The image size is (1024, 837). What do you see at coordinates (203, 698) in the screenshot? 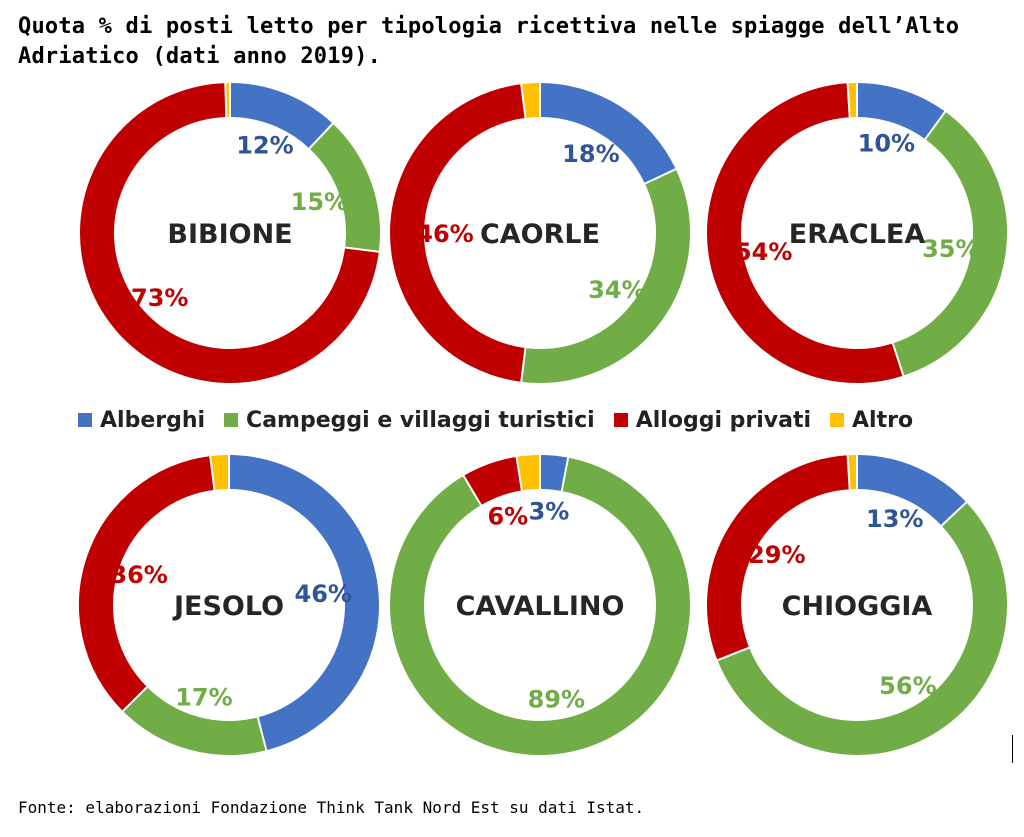
I see `data-label-campeggi-e-villaggi-turistici: 17%` at bounding box center [203, 698].